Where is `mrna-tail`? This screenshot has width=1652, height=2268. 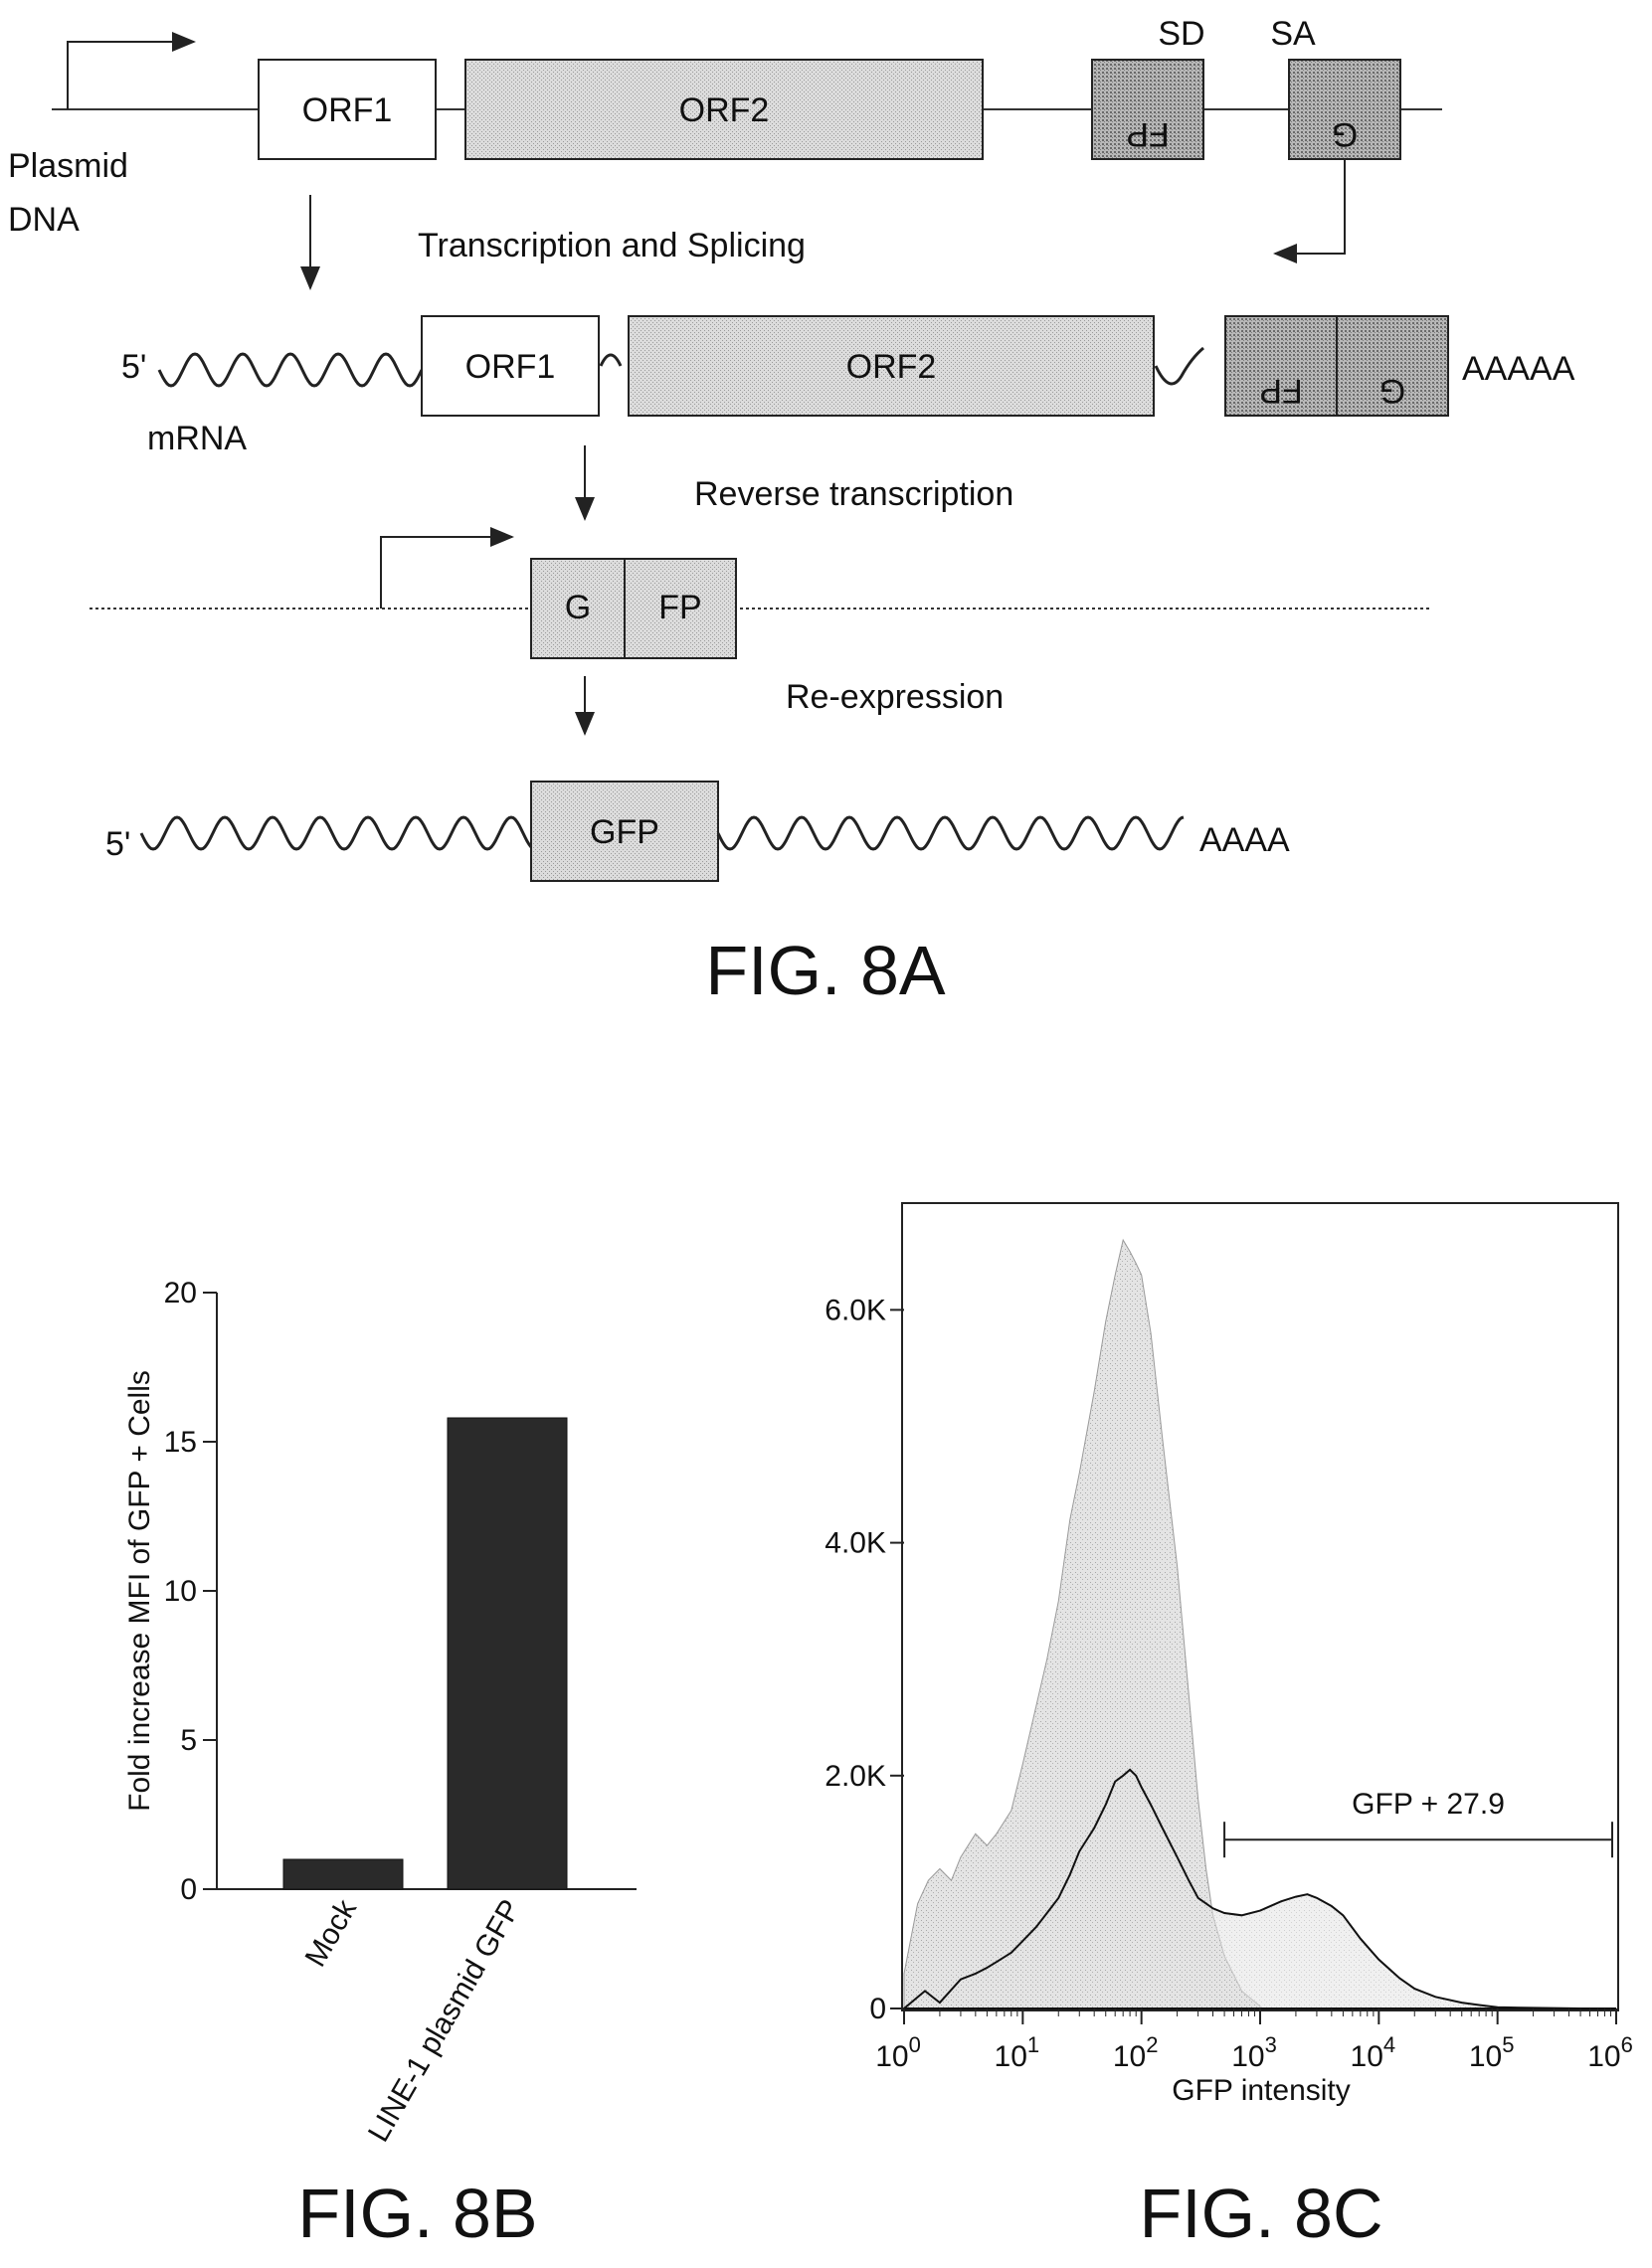 mrna-tail is located at coordinates (1179, 366).